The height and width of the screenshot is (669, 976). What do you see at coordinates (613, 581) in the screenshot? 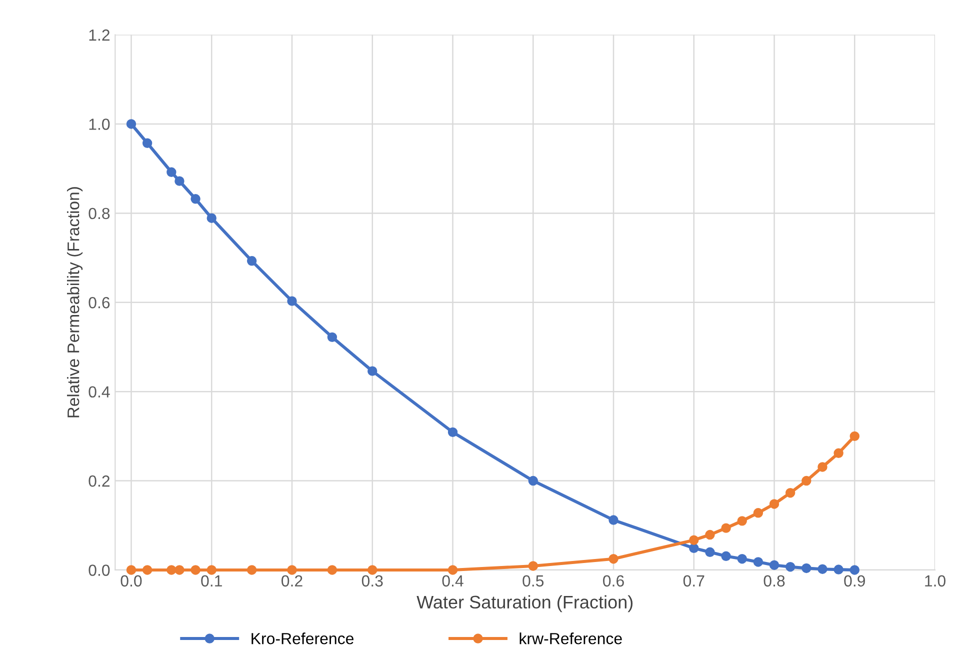
I see `x-tick-label: 0.6` at bounding box center [613, 581].